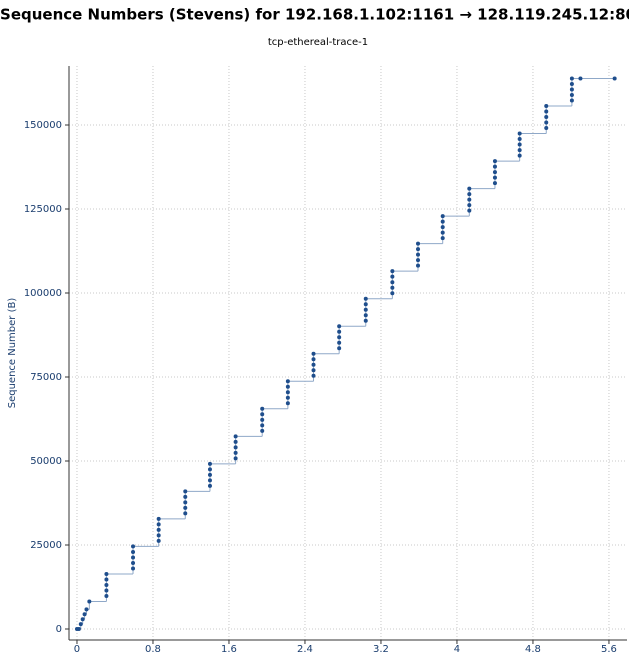 This screenshot has width=629, height=652. What do you see at coordinates (305, 648) in the screenshot?
I see `x-tick-label: 2.4` at bounding box center [305, 648].